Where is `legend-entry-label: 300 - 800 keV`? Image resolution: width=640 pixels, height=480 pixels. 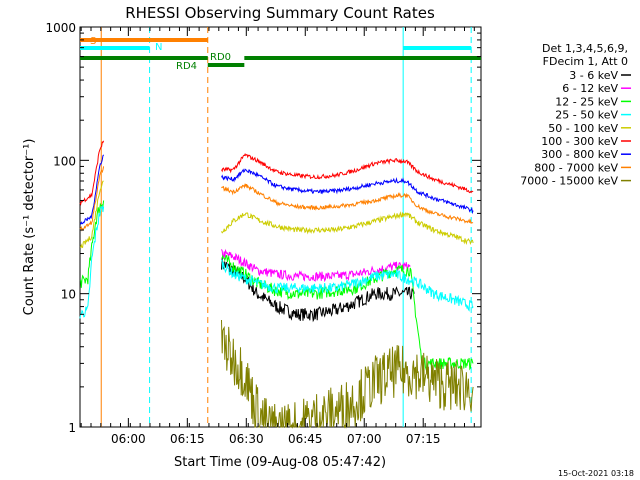
legend-entry-label: 300 - 800 keV is located at coordinates (579, 154).